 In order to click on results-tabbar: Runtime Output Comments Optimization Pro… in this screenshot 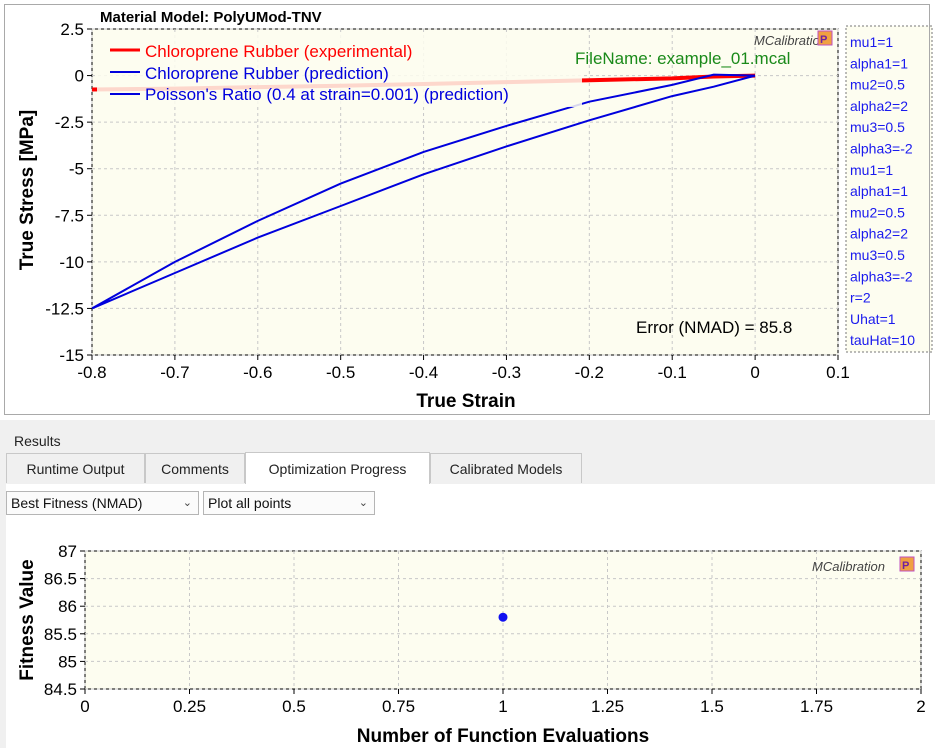, I will do `click(468, 468)`.